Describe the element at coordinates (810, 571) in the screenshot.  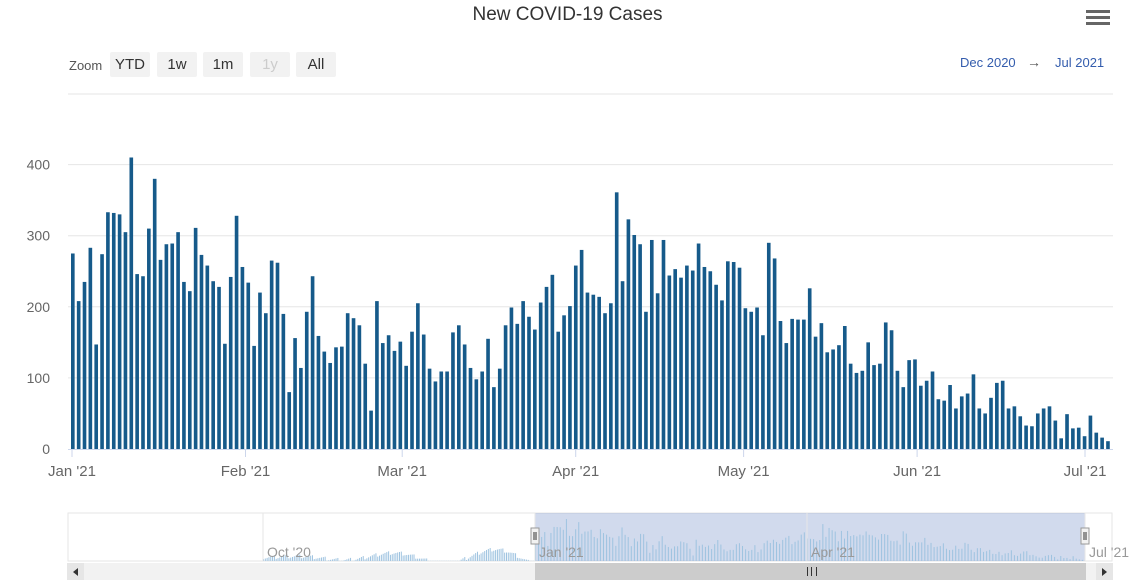
I see `scrollbar-thumb` at that location.